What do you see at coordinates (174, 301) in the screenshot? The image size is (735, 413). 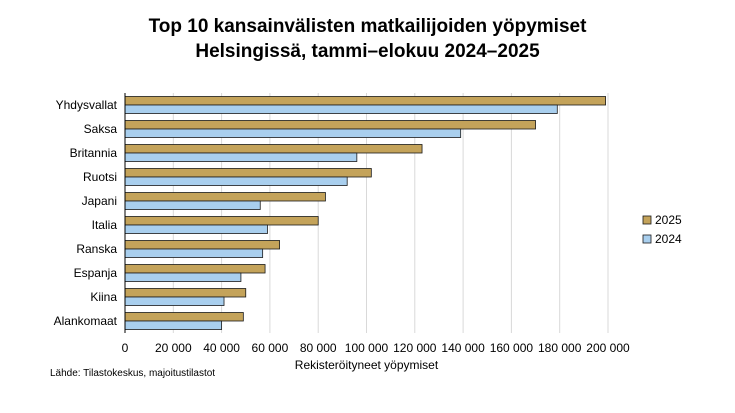 I see `bar-2024-kiina` at bounding box center [174, 301].